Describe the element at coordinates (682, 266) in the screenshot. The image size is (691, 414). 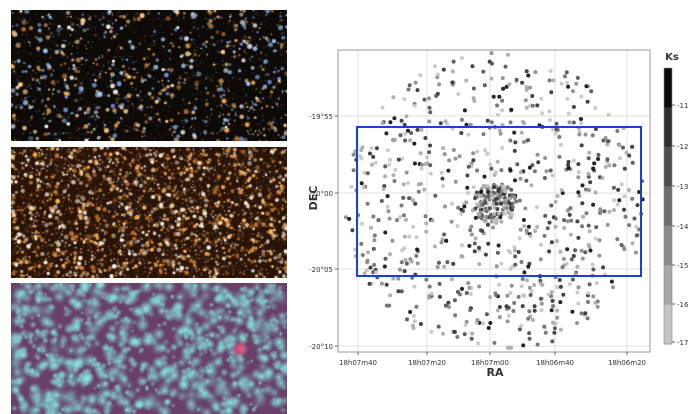
I see `colorbar-tick-label: -15` at that location.